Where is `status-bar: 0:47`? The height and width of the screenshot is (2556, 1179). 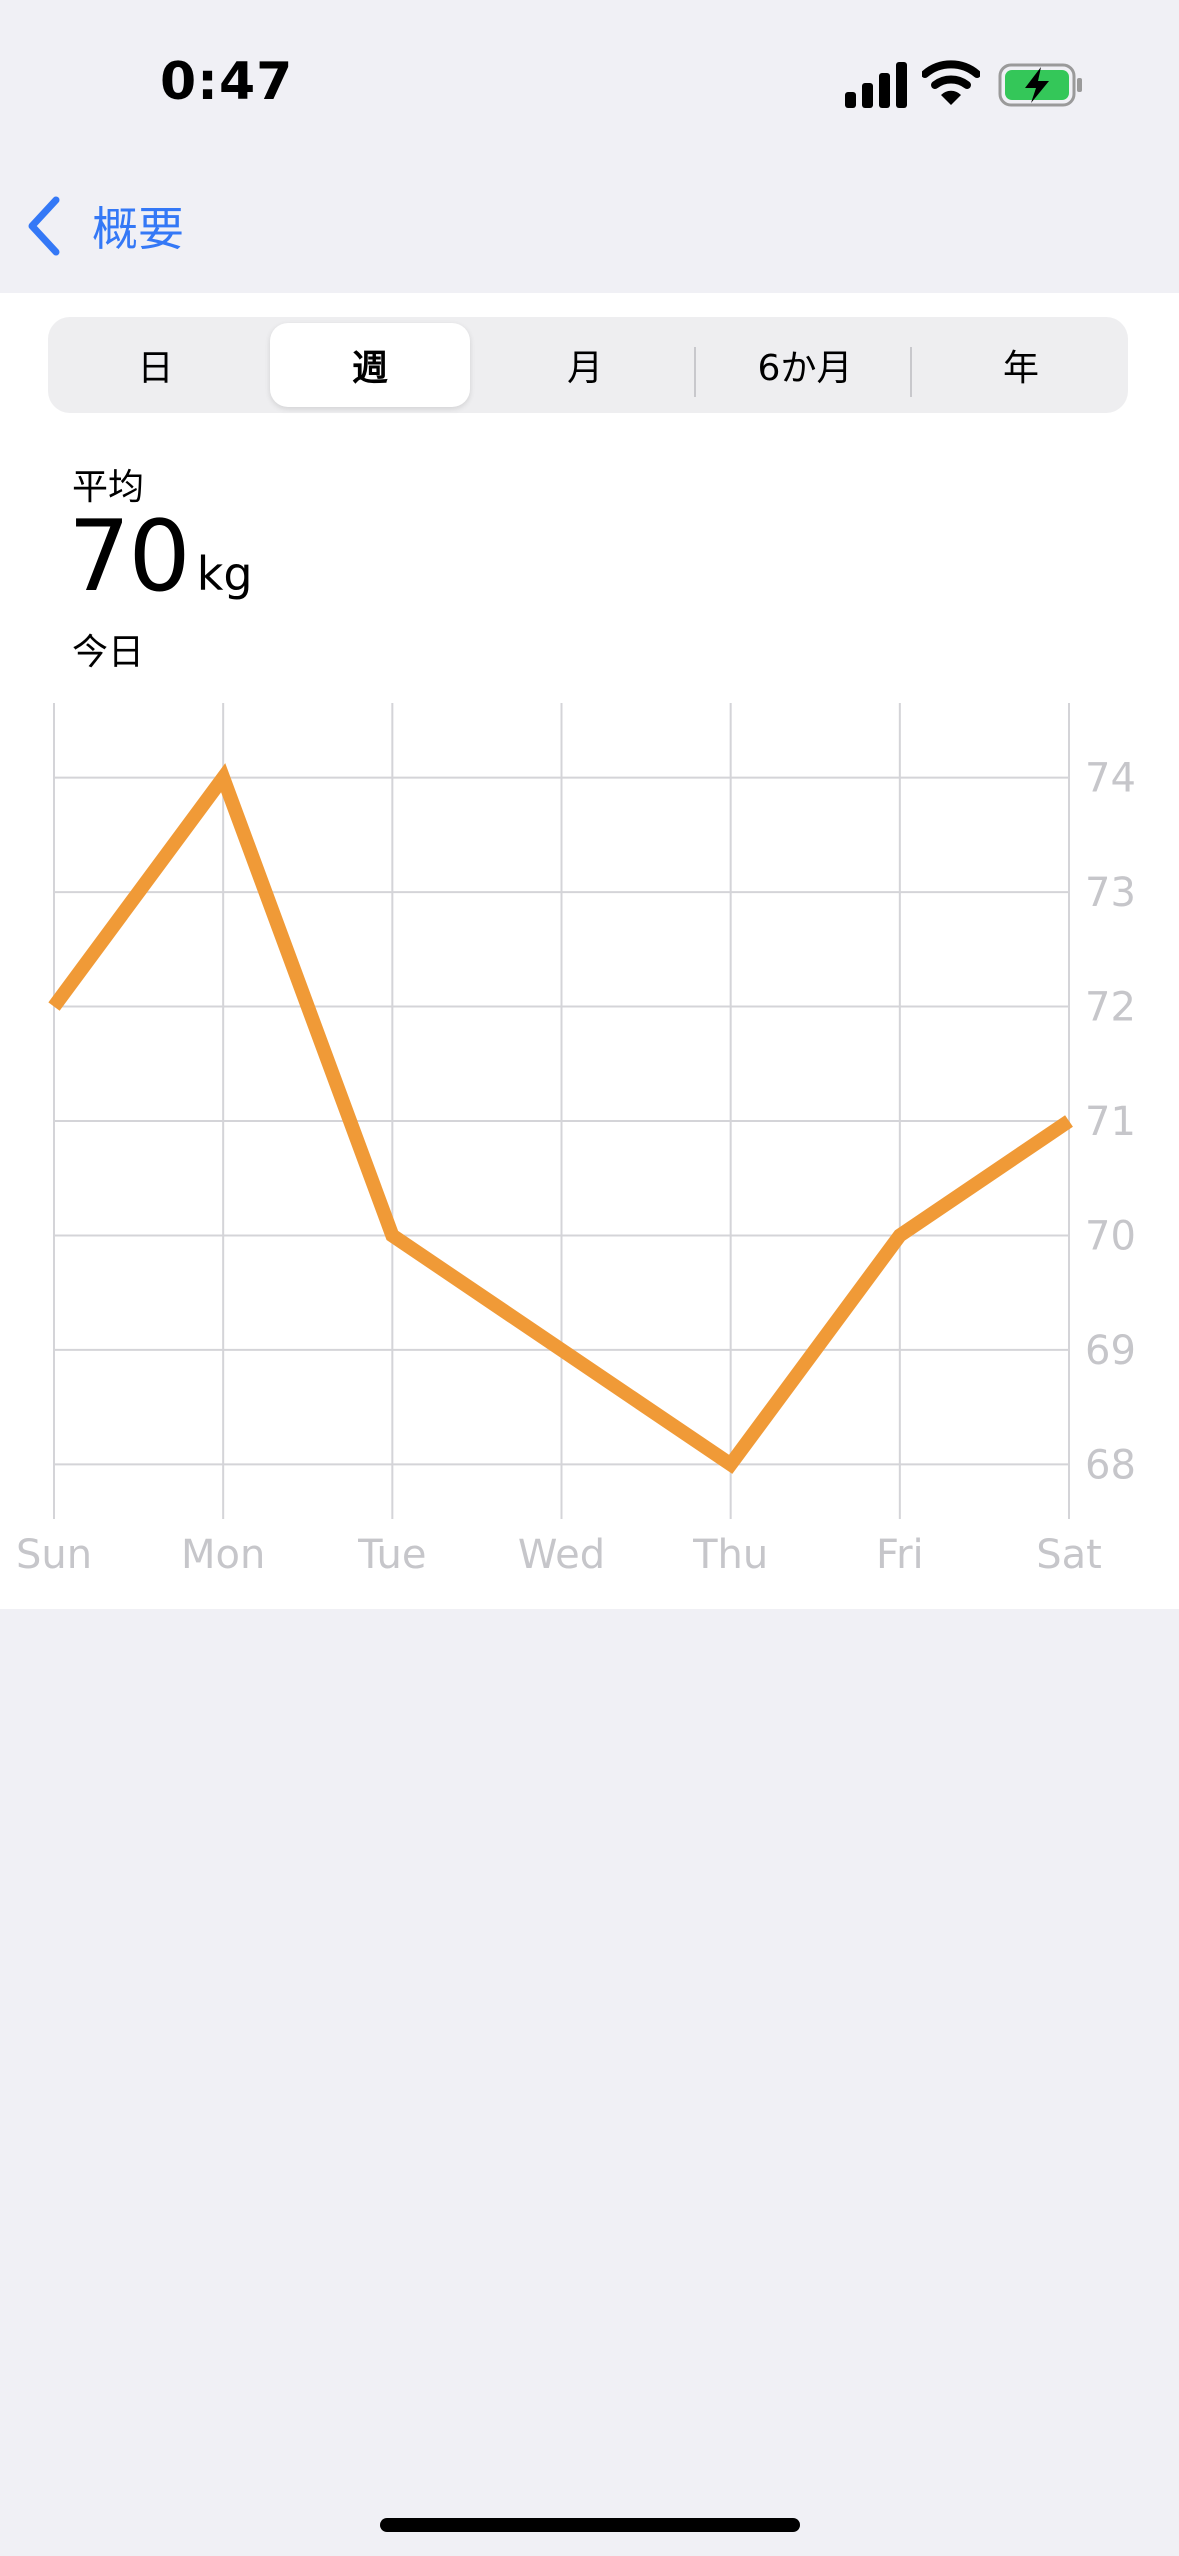 status-bar: 0:47 is located at coordinates (589, 85).